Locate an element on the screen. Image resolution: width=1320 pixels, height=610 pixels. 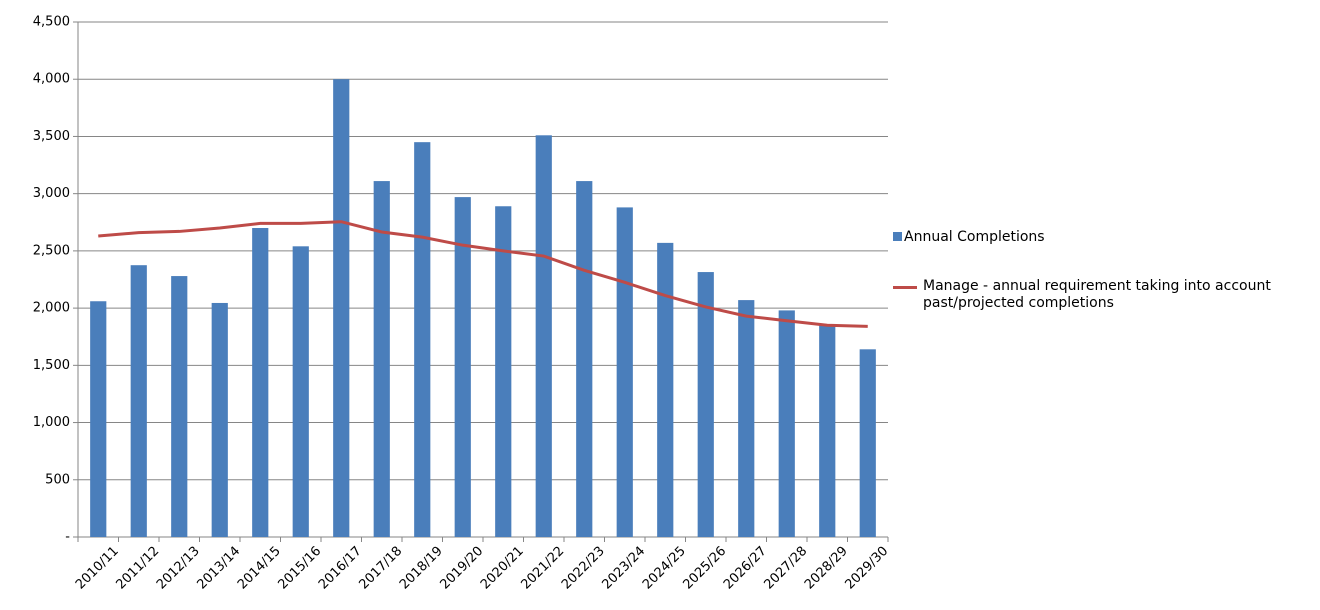
x-tick-label: 2024/25 is located at coordinates (664, 568).